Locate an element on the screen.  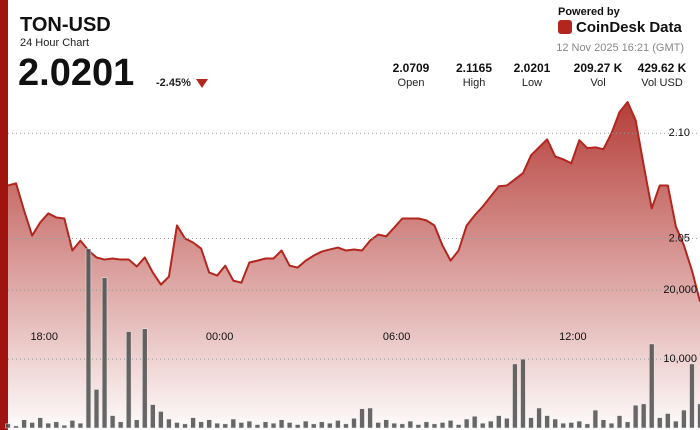
stat-value: 2.1165 is located at coordinates (474, 68).